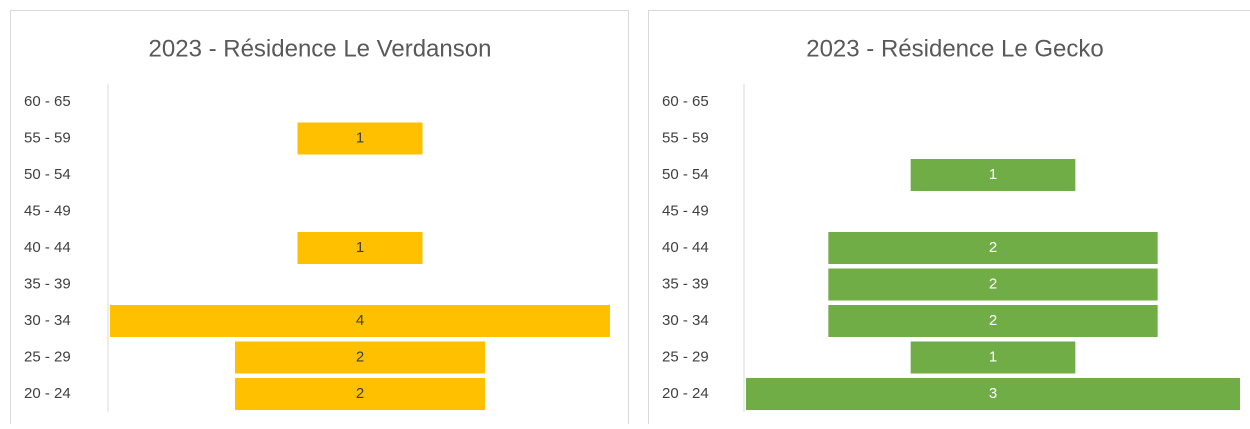  What do you see at coordinates (993, 393) in the screenshot?
I see `data-label: 3` at bounding box center [993, 393].